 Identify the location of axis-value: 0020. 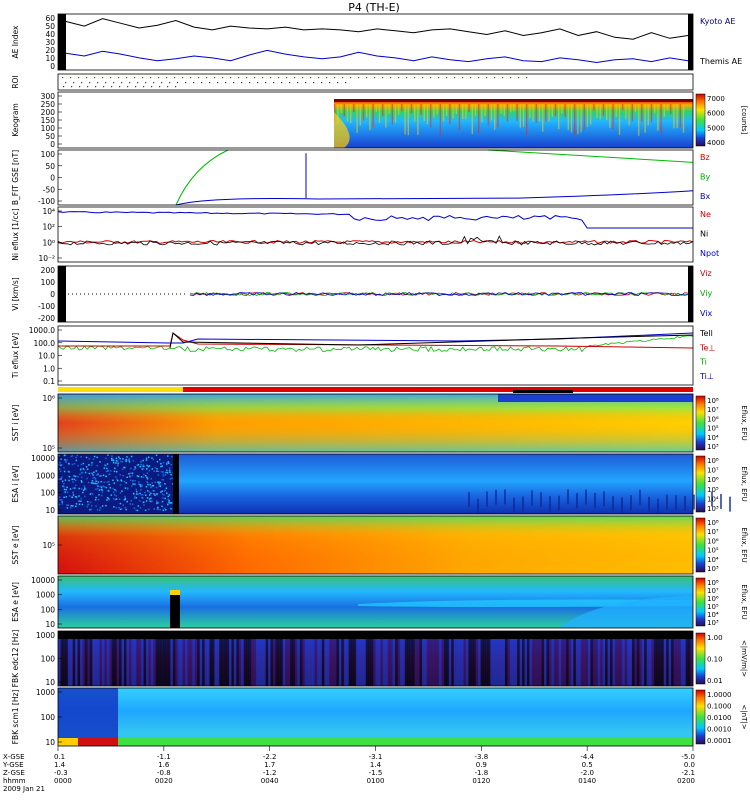
(164, 781).